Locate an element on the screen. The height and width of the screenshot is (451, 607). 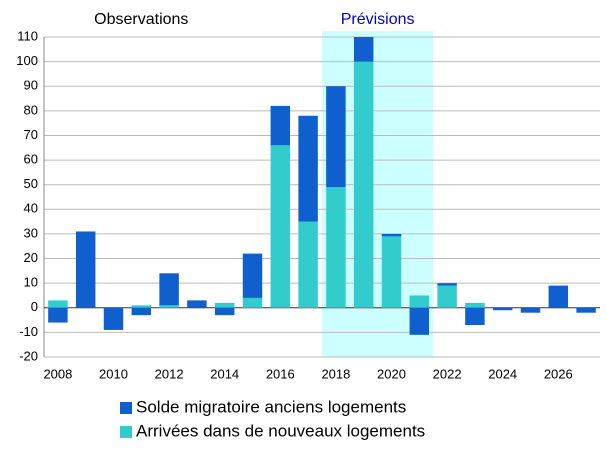
y-tick-label: 90 is located at coordinates (31, 85).